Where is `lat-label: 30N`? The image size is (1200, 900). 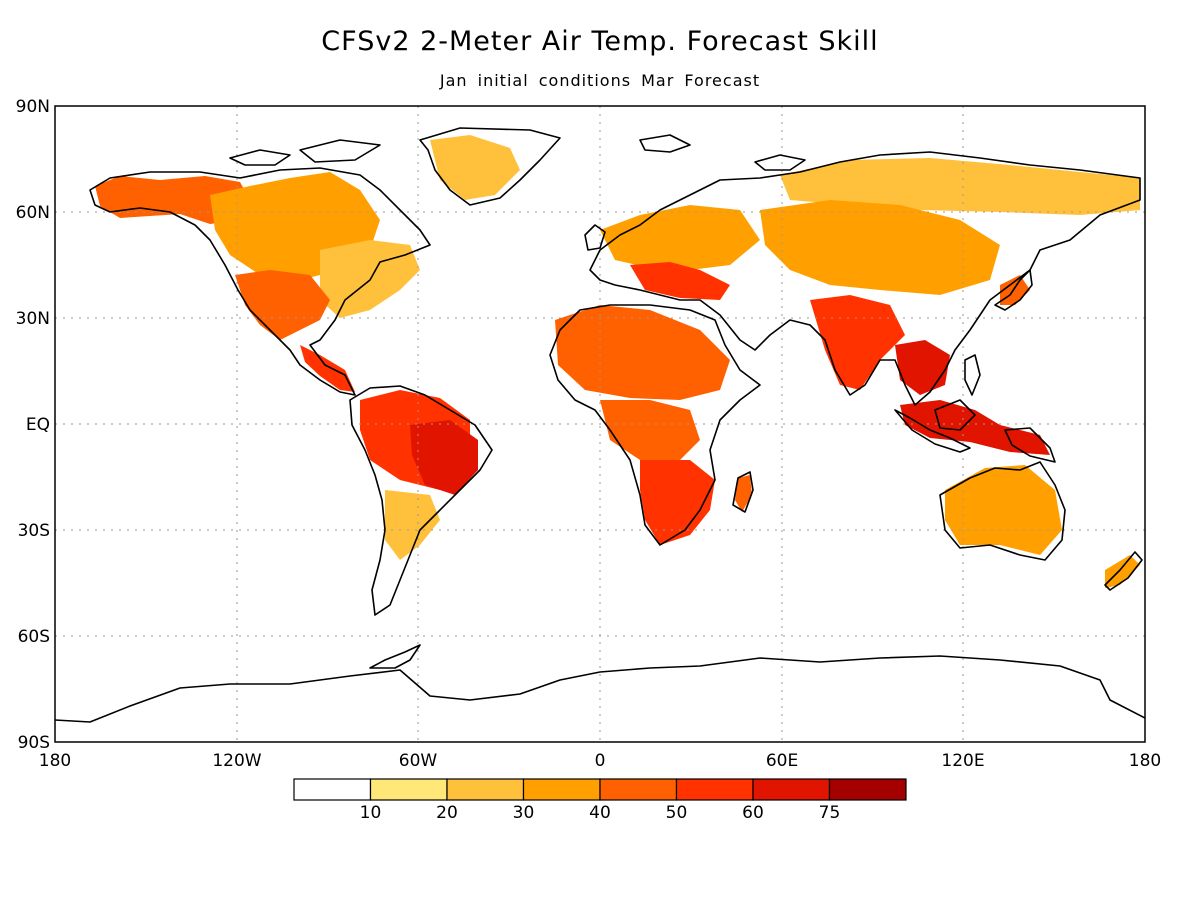 lat-label: 30N is located at coordinates (33, 319).